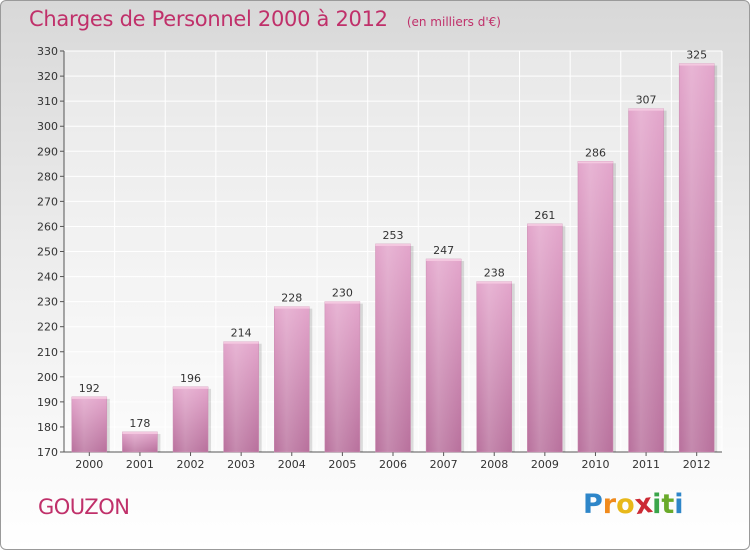  Describe the element at coordinates (342, 464) in the screenshot. I see `x-tick-label: 2005` at that location.